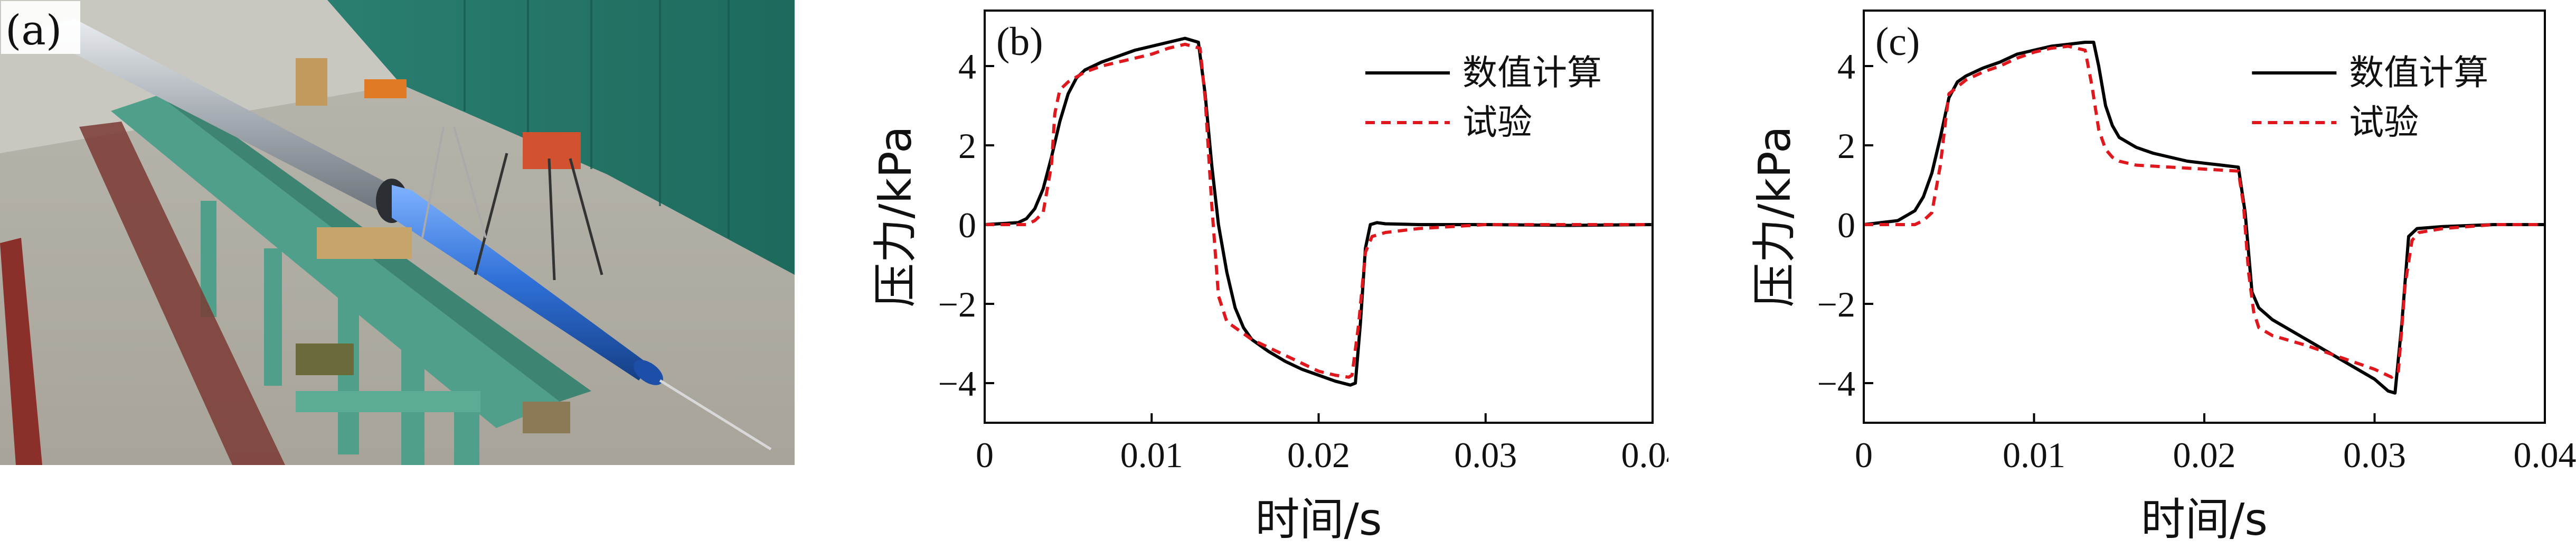  What do you see at coordinates (33, 30) in the screenshot?
I see `photo-panel-label: (a)` at bounding box center [33, 30].